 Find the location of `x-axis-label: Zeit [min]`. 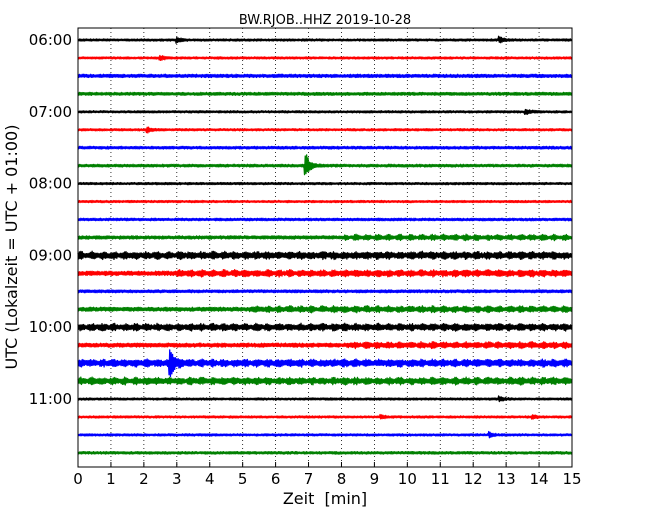

x-axis-label: Zeit [min] is located at coordinates (325, 498).